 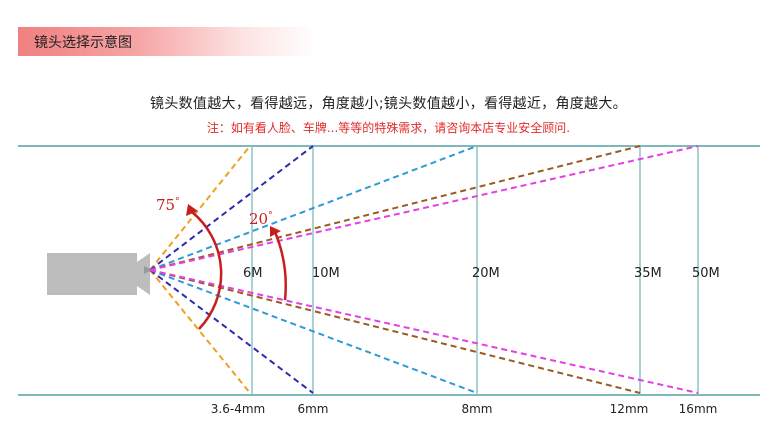 I want to click on angle-label-75: 75°, so click(x=168, y=205).